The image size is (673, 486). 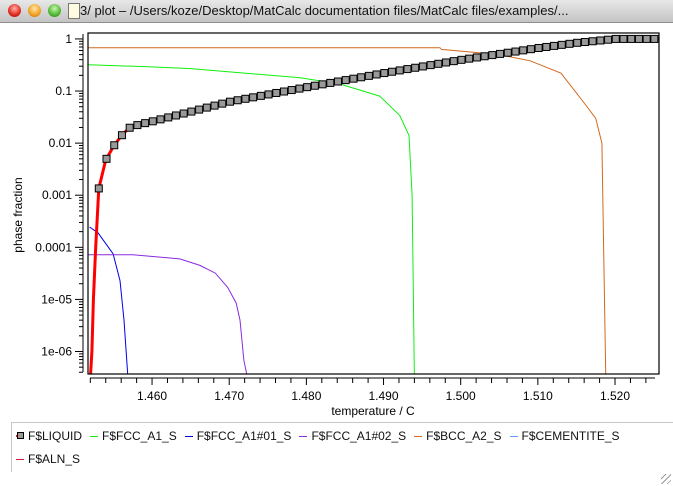 I want to click on legend-item-f-fcc-a1-s: F$FCC_A1_S, so click(x=133, y=436).